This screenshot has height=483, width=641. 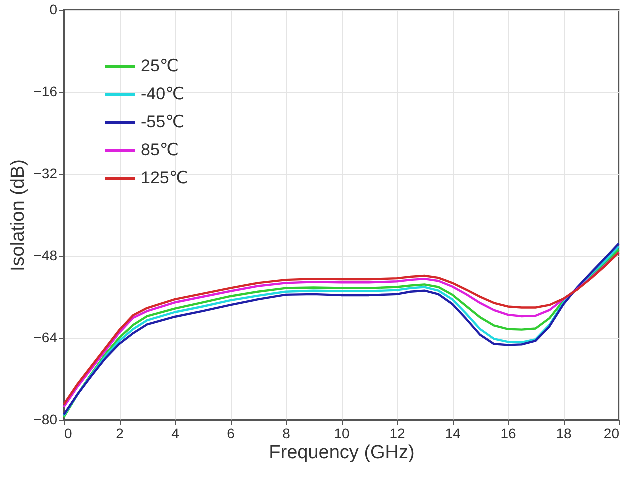 What do you see at coordinates (46, 420) in the screenshot?
I see `y-tick-label: −80` at bounding box center [46, 420].